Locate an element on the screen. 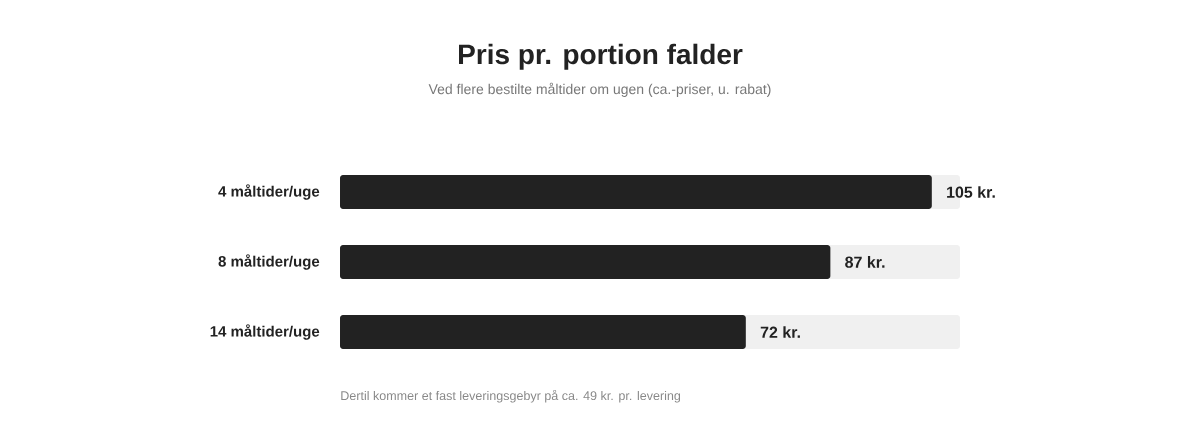 The height and width of the screenshot is (424, 1200). chart-subtitle: Ved flere bestilte måltider om ugen (ca.-priser, u. rabat) is located at coordinates (599, 89).